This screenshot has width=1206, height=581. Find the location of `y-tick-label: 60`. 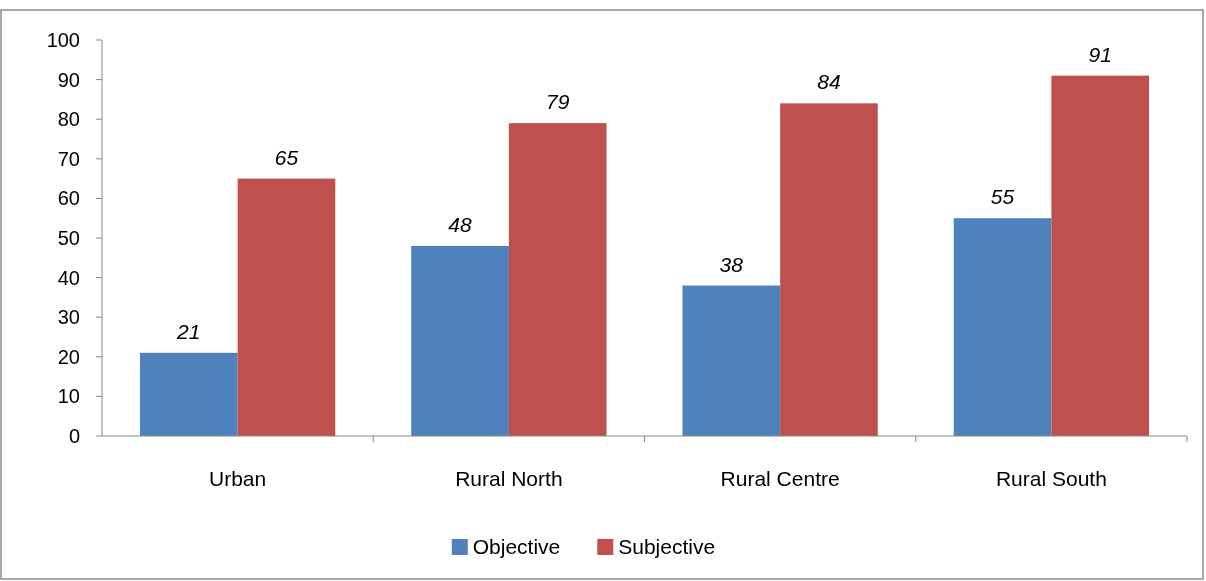

y-tick-label: 60 is located at coordinates (68, 198).